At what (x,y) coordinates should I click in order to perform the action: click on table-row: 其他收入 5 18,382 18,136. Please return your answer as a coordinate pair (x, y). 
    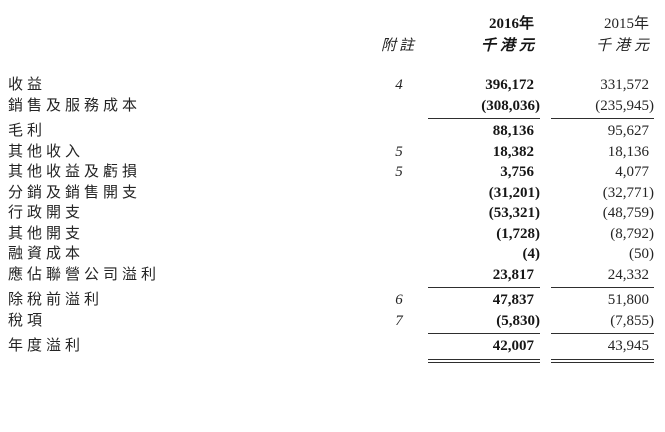
    Looking at the image, I should click on (336, 152).